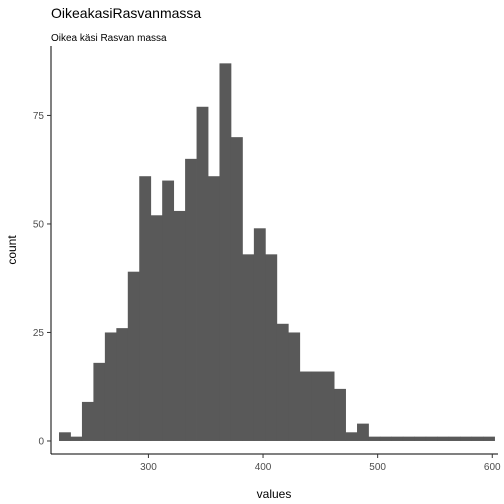 This screenshot has height=504, width=504. I want to click on x-tick-label: 500, so click(377, 467).